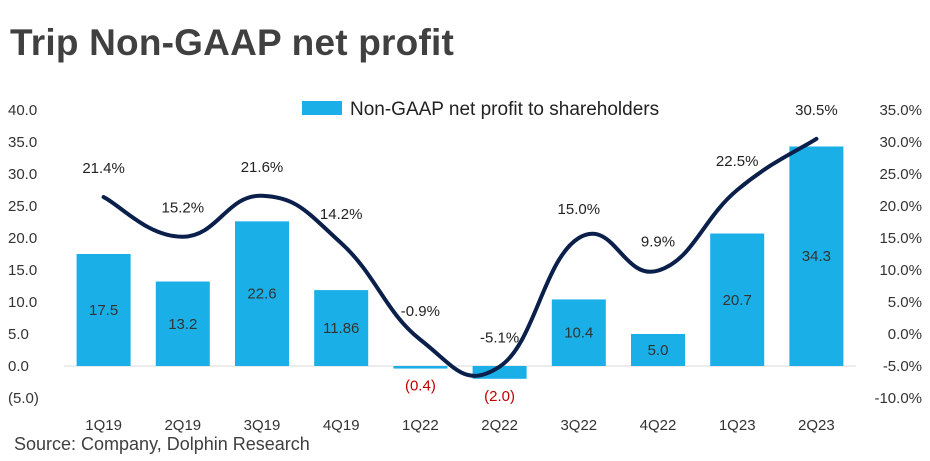 This screenshot has width=930, height=461. I want to click on line-data-label: 22.5%, so click(737, 161).